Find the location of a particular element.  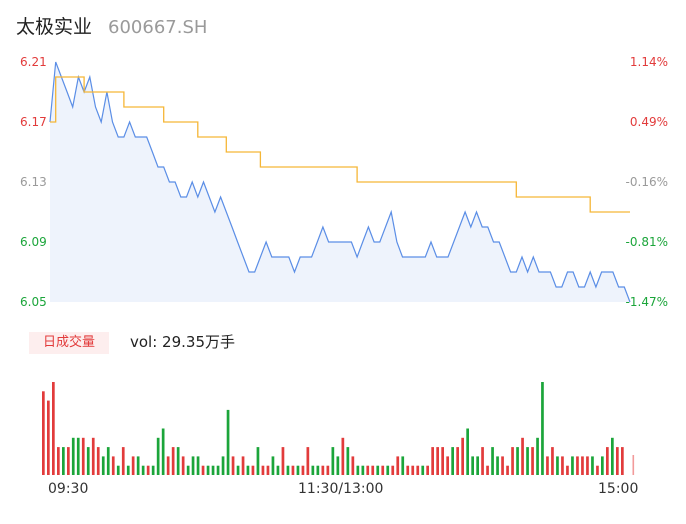

price-tick-label: 6.13 is located at coordinates (33, 182).